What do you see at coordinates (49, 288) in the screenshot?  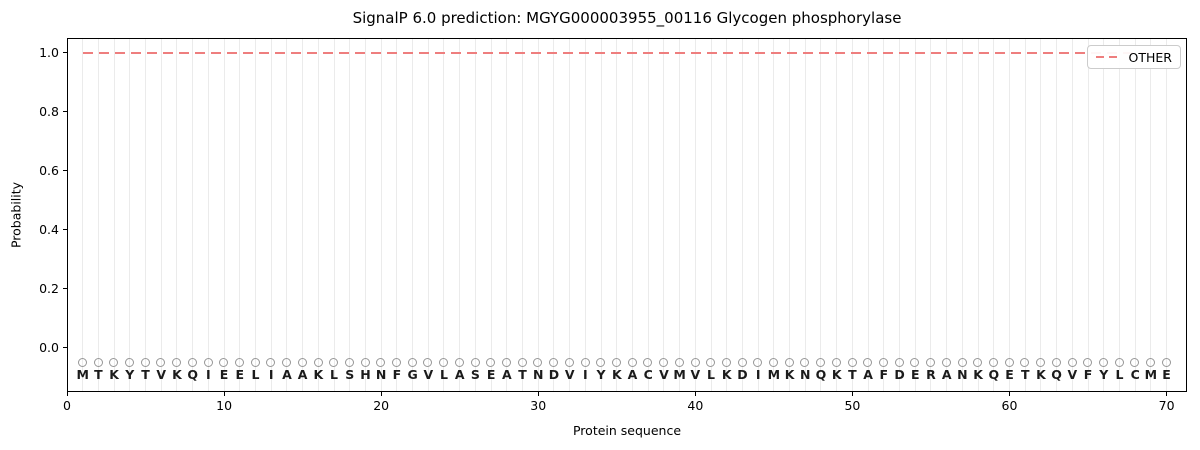 I see `y-tick-label: 0.2` at bounding box center [49, 288].